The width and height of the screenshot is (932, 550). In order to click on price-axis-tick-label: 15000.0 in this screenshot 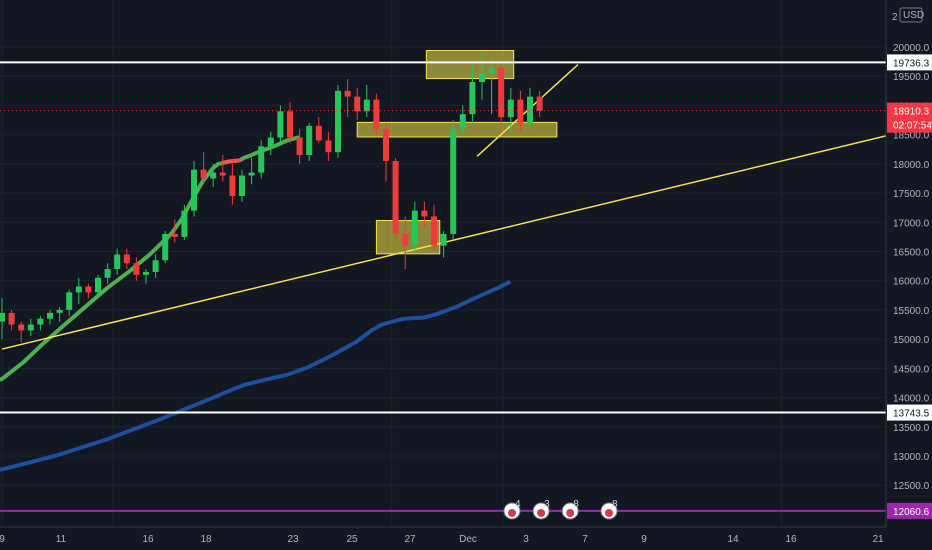, I will do `click(911, 340)`.